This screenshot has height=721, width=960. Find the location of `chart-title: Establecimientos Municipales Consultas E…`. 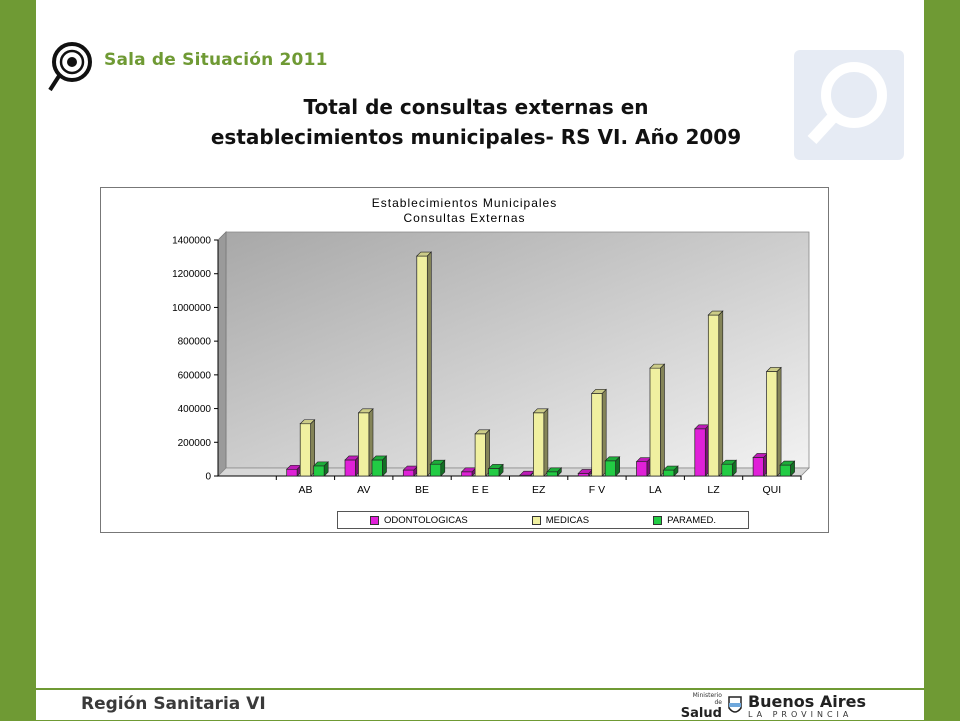

chart-title: Establecimientos Municipales Consultas E… is located at coordinates (464, 211).